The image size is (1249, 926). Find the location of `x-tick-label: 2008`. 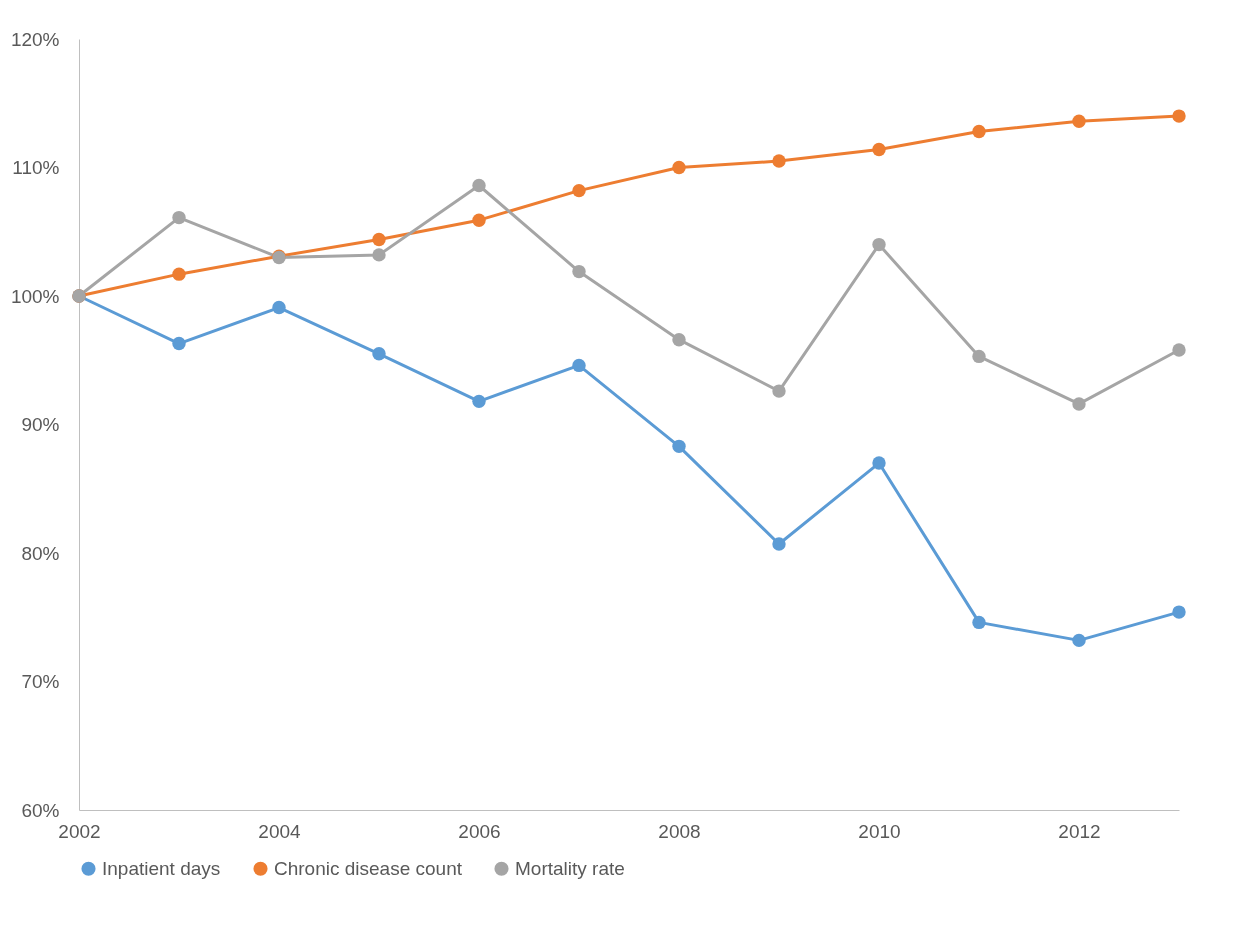

x-tick-label: 2008 is located at coordinates (679, 831).